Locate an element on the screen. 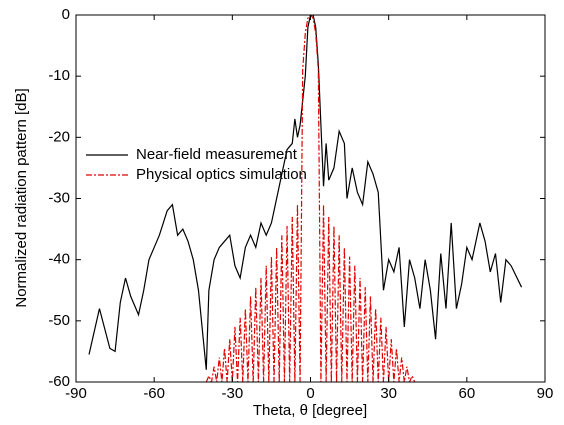  x-axis-label: Theta, θ [degree] is located at coordinates (310, 410).